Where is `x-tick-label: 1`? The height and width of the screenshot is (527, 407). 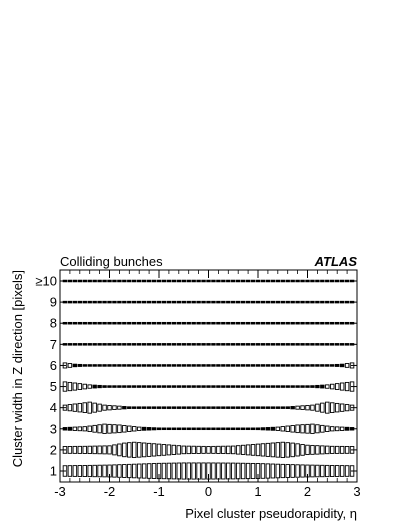
x-tick-label: 1 is located at coordinates (257, 491).